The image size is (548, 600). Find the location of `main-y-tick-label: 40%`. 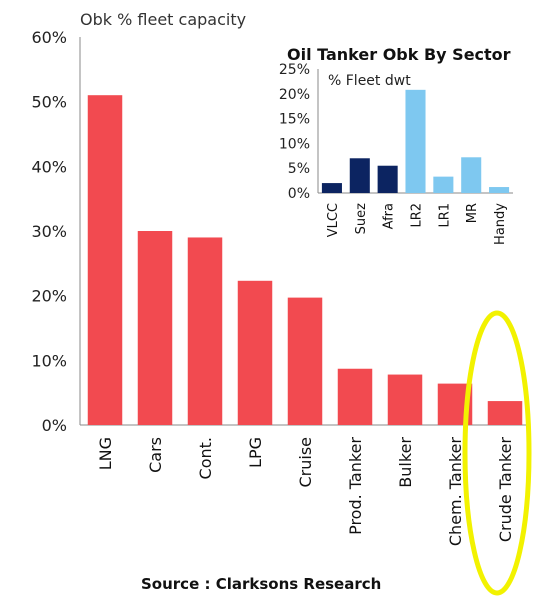

main-y-tick-label: 40% is located at coordinates (49, 166).